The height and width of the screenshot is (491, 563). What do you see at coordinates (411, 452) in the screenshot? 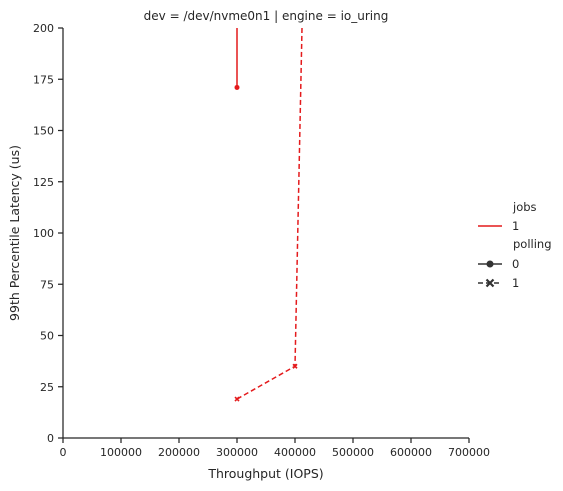
I see `x-tick-label: 600000` at bounding box center [411, 452].